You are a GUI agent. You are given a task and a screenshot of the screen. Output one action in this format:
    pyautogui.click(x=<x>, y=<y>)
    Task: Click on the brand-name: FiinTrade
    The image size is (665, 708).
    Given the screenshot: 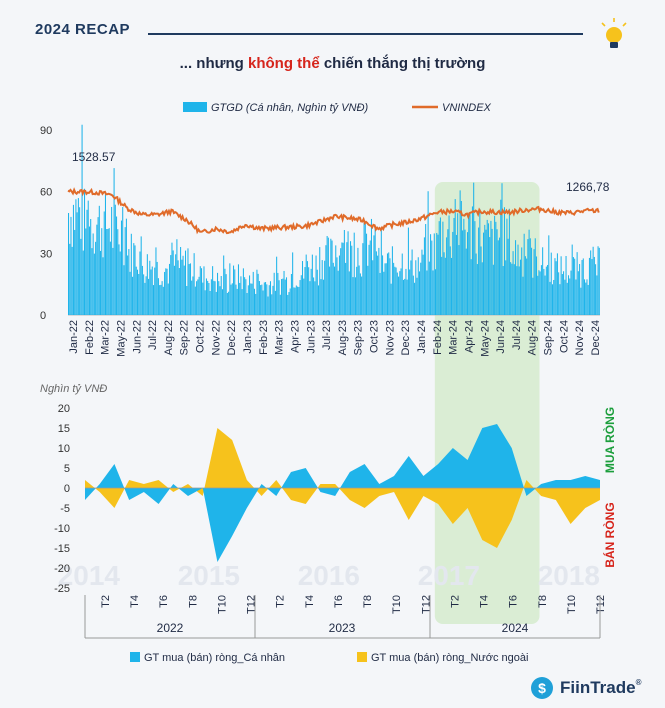 What is the action you would take?
    pyautogui.click(x=598, y=687)
    